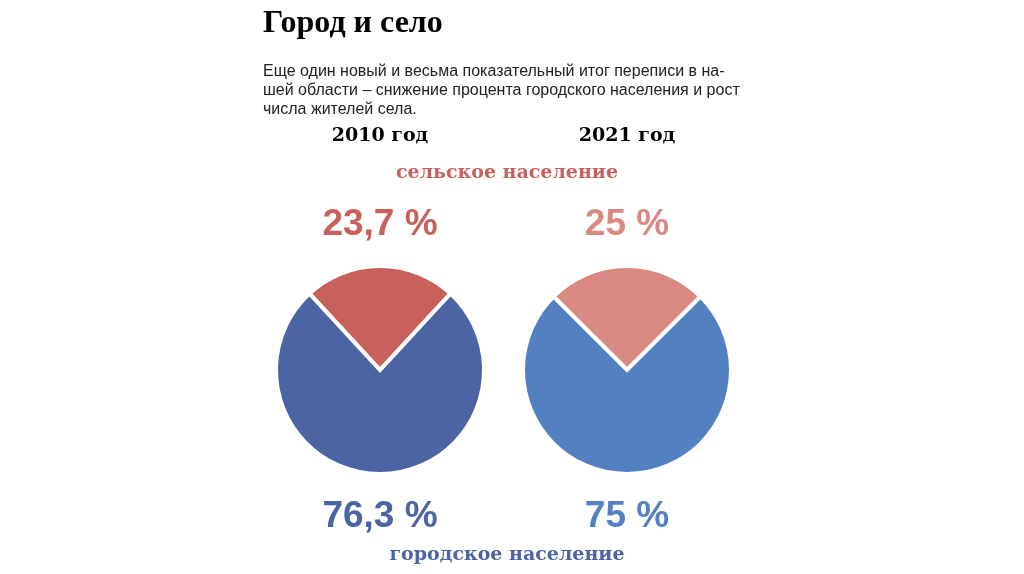 This screenshot has height=574, width=1024. Describe the element at coordinates (627, 222) in the screenshot. I see `data-label: 25 %` at that location.